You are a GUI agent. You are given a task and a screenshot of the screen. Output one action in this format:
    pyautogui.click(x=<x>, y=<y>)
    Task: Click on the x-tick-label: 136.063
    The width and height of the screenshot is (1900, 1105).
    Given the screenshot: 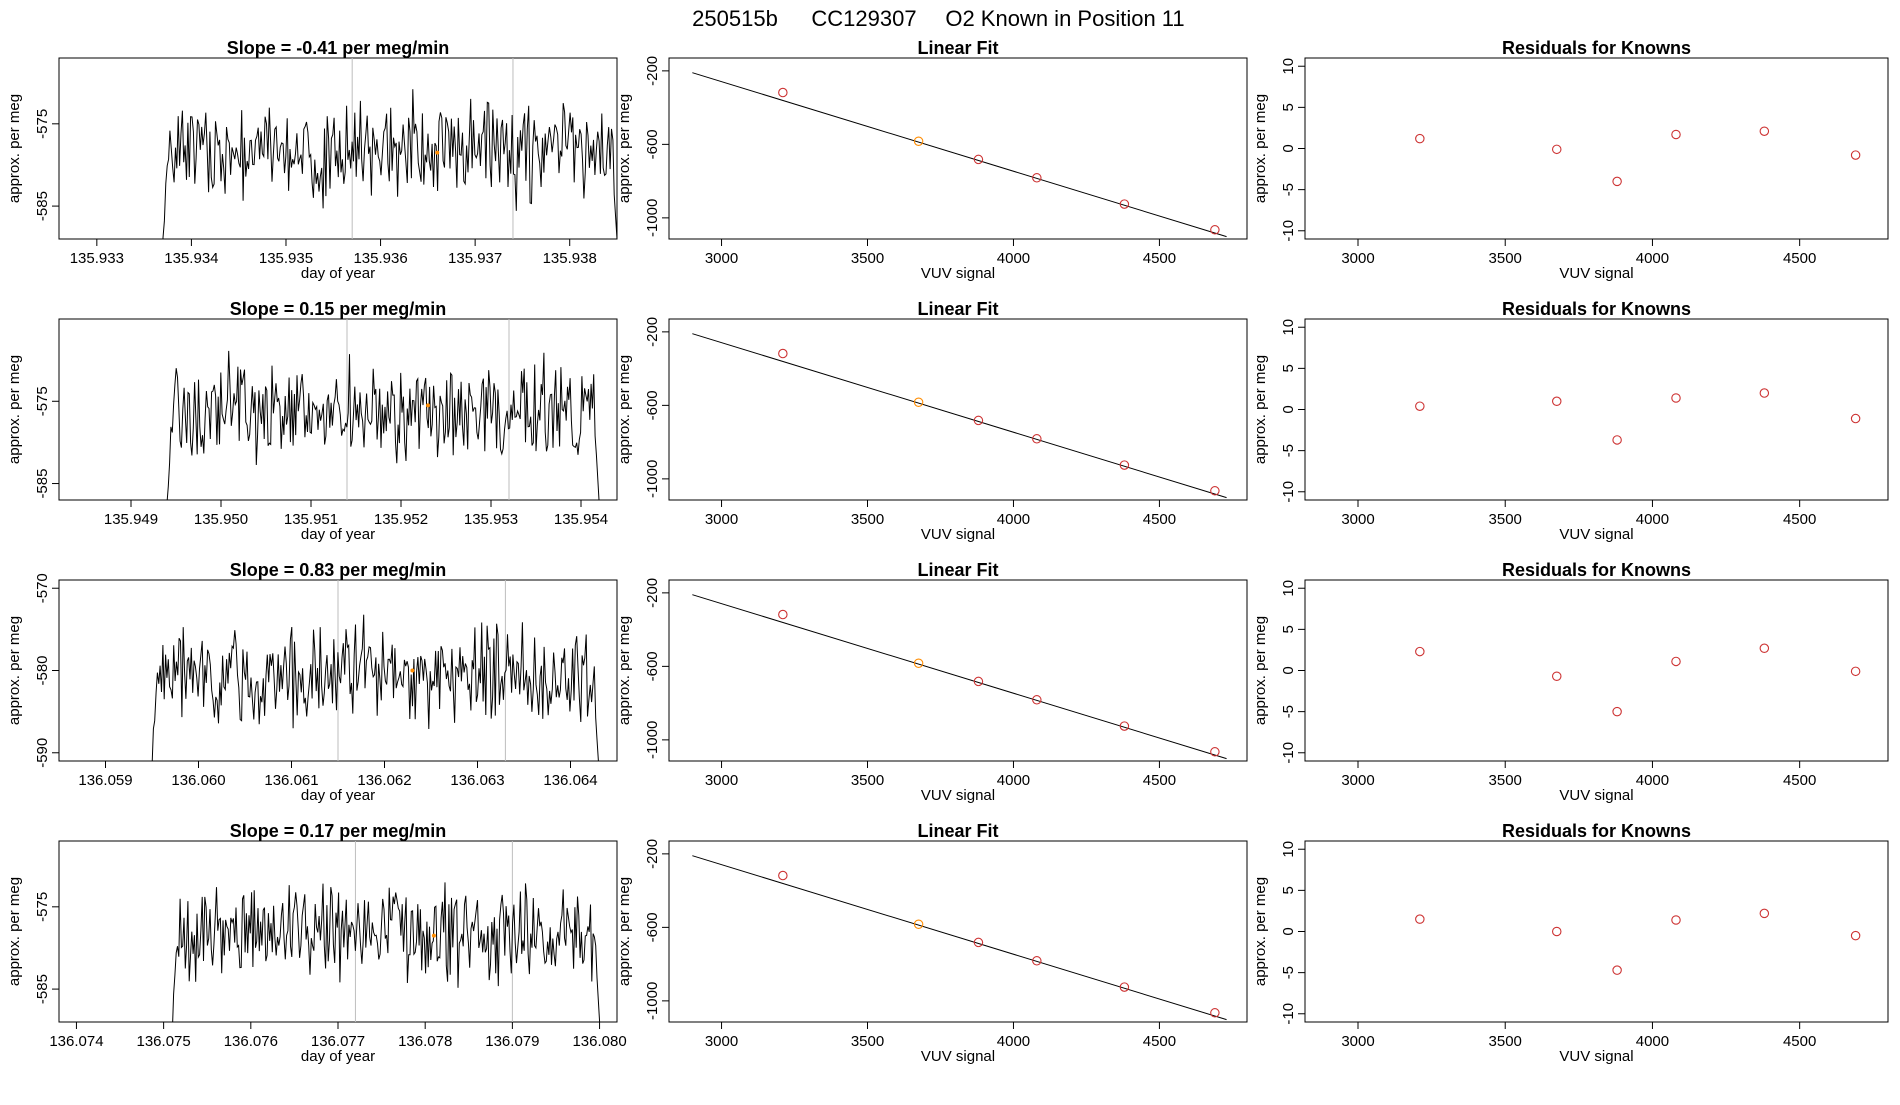 What is the action you would take?
    pyautogui.click(x=477, y=780)
    